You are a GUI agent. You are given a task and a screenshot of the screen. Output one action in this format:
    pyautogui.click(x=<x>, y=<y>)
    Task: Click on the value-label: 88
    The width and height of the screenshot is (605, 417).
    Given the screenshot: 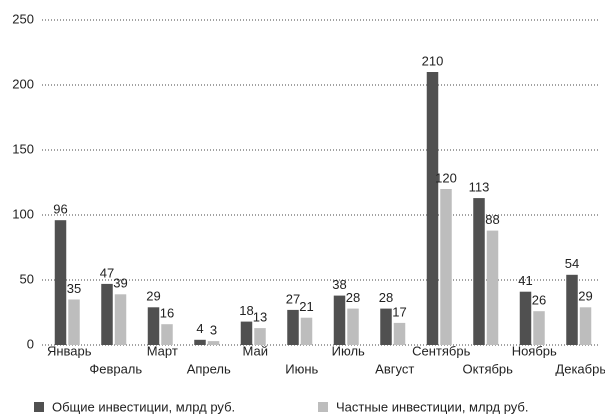 What is the action you would take?
    pyautogui.click(x=492, y=219)
    